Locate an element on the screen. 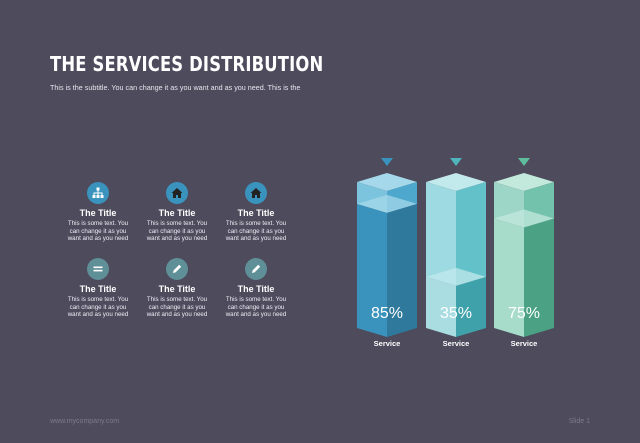  footer-slide-number: Slide 1 is located at coordinates (579, 421).